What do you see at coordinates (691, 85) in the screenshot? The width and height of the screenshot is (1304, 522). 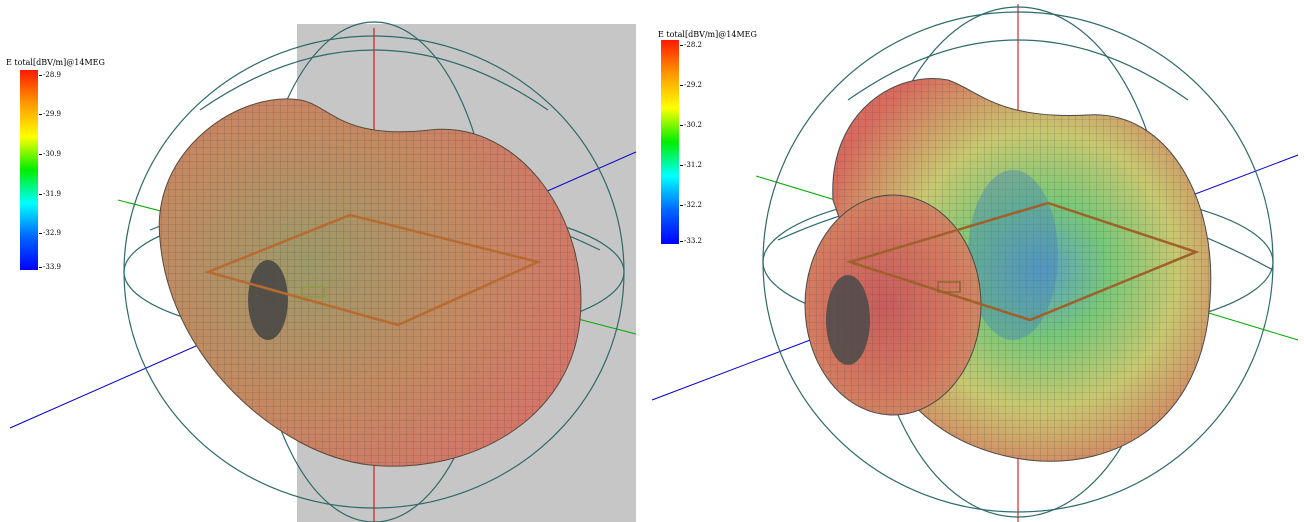 I see `legend-tick: -29.2` at bounding box center [691, 85].